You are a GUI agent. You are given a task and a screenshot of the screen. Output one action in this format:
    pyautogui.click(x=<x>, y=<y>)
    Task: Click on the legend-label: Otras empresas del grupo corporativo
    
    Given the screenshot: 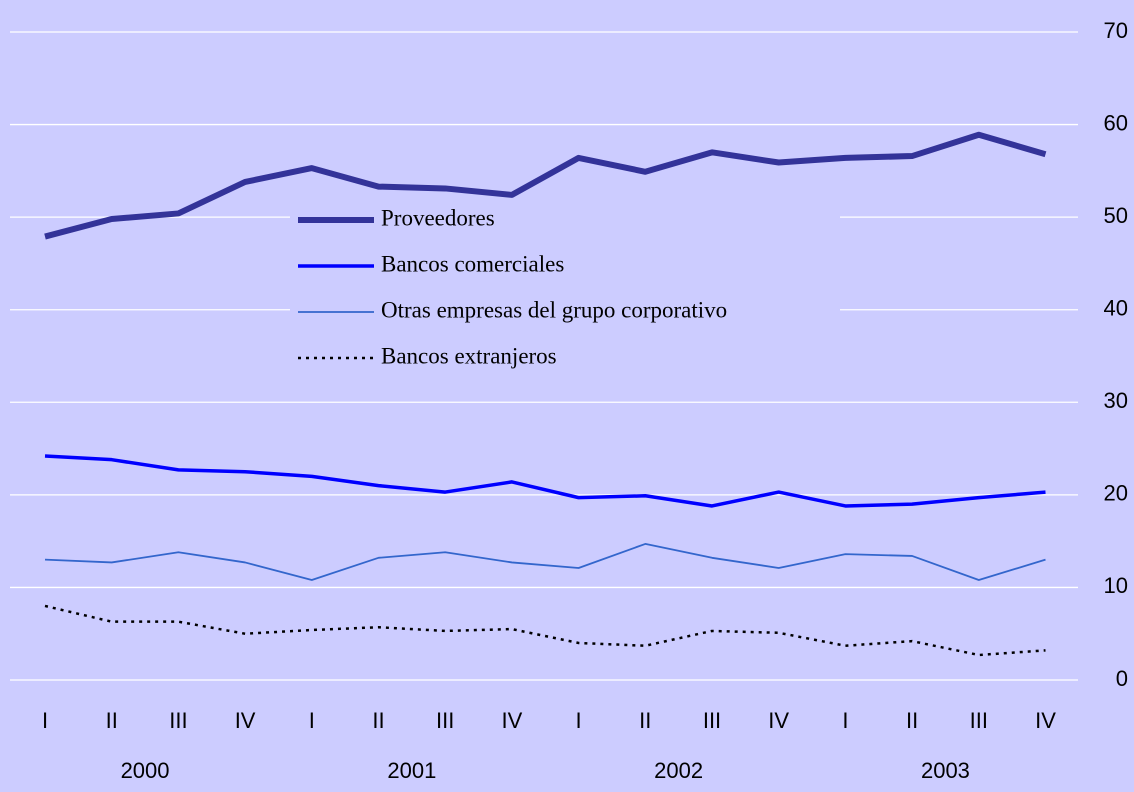 What is the action you would take?
    pyautogui.click(x=554, y=309)
    